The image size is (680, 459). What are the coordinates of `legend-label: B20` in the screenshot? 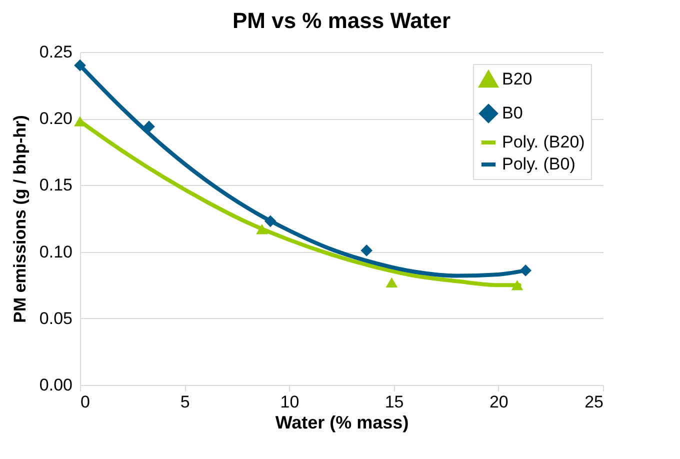 It's located at (517, 79).